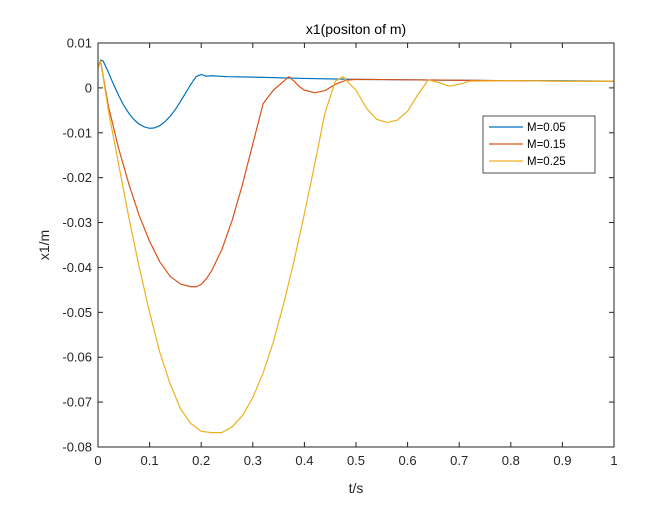 Image resolution: width=645 pixels, height=515 pixels. I want to click on x-tick-label: 0.1, so click(150, 460).